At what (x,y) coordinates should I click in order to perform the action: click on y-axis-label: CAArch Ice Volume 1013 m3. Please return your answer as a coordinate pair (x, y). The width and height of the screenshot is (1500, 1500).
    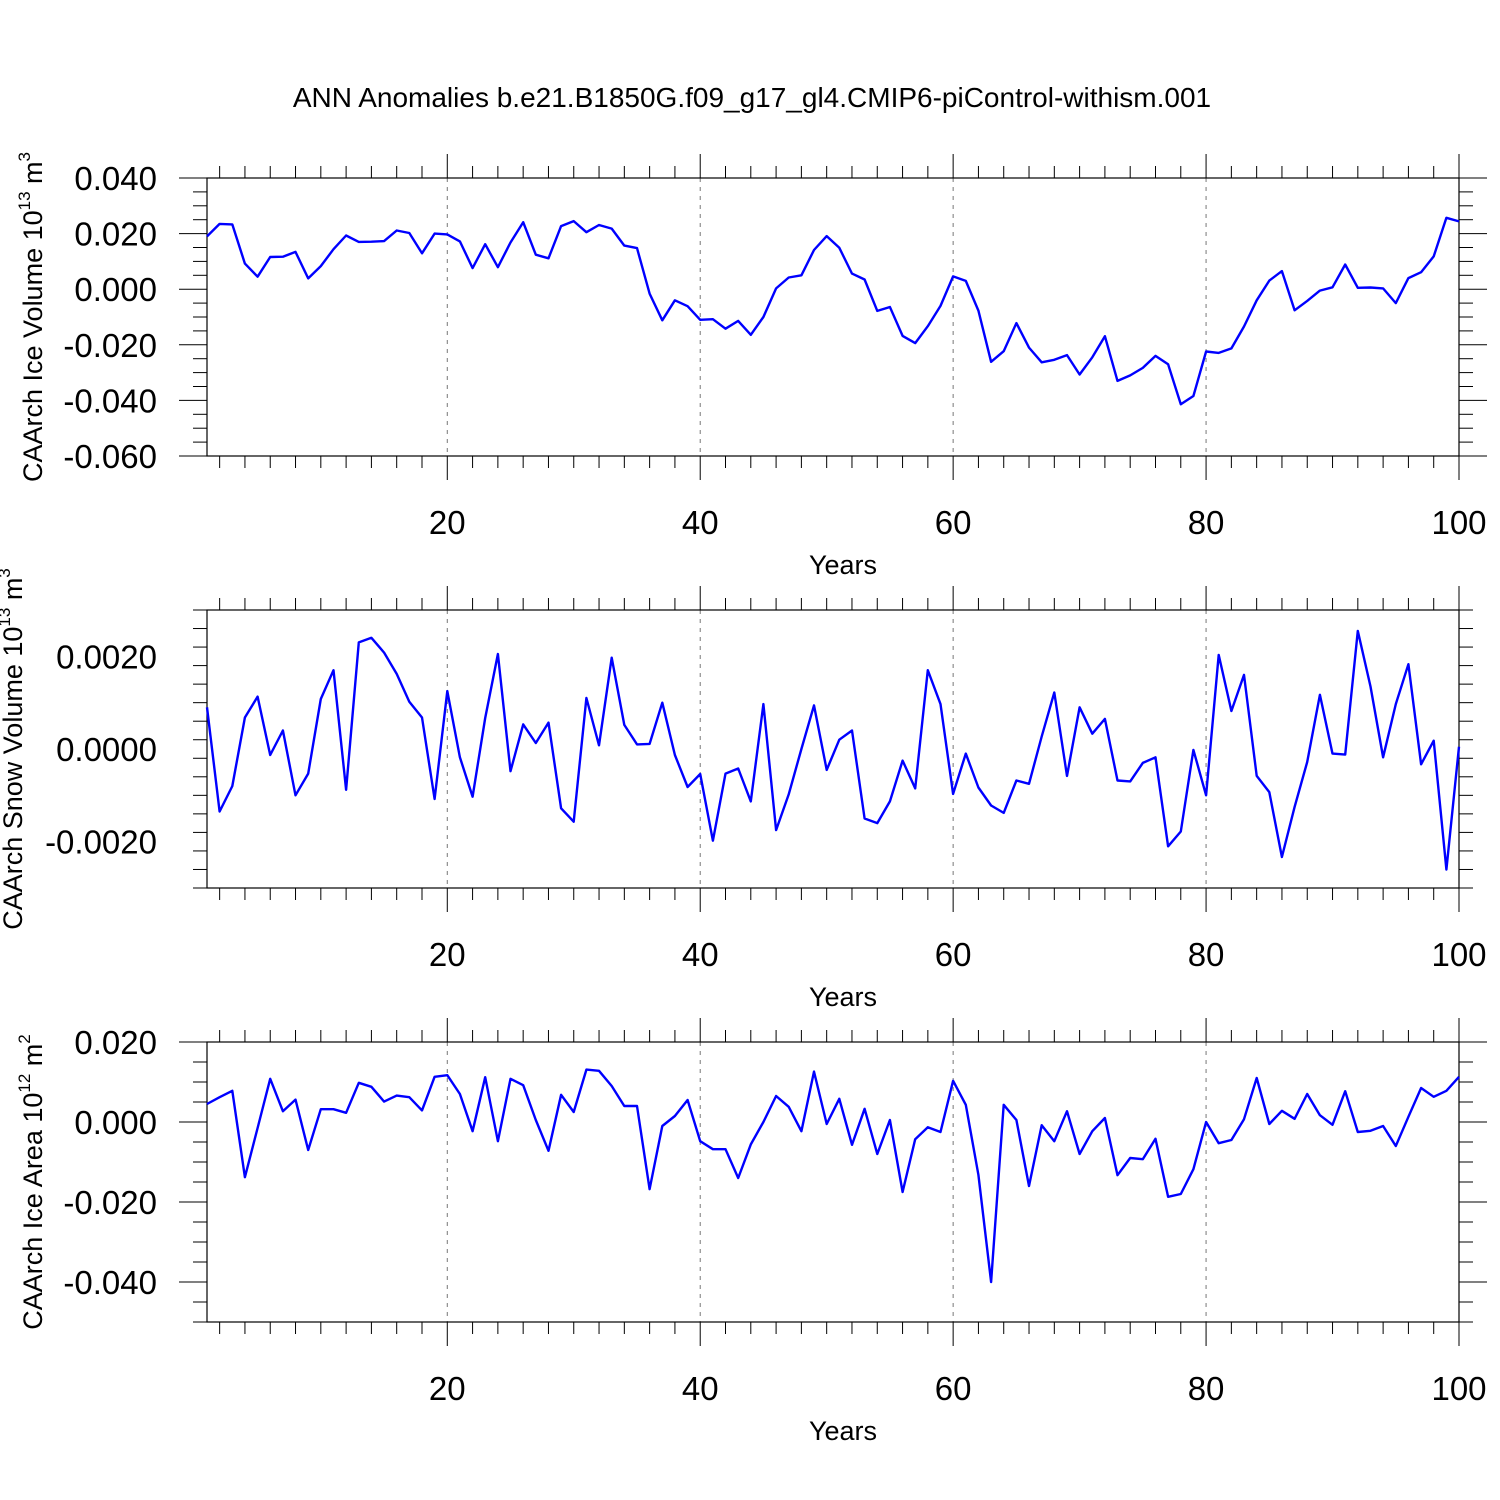
    Looking at the image, I should click on (31, 317).